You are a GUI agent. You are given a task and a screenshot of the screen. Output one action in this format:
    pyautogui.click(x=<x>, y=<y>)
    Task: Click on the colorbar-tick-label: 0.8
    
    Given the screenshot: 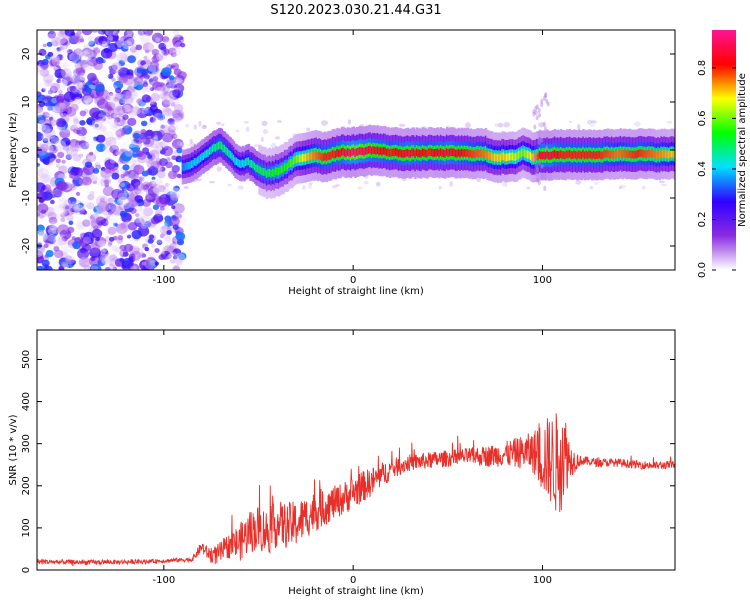 What is the action you would take?
    pyautogui.click(x=702, y=68)
    